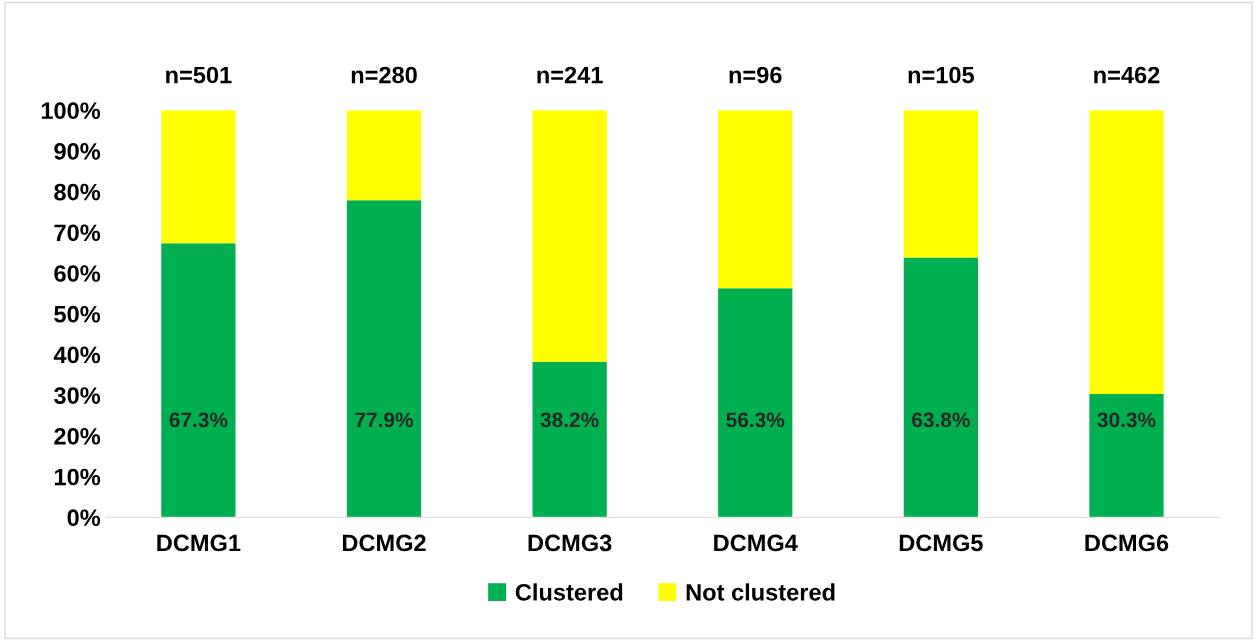 The height and width of the screenshot is (641, 1257). Describe the element at coordinates (941, 543) in the screenshot. I see `x-tick-label: DCMG5` at that location.